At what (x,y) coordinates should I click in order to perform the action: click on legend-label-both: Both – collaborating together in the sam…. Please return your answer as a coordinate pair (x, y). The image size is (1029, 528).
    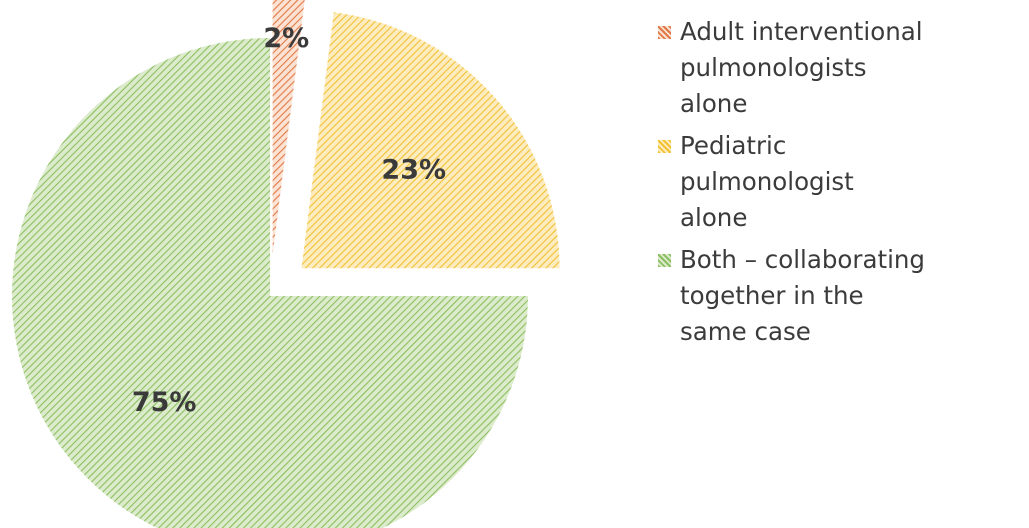
    Looking at the image, I should click on (802, 295).